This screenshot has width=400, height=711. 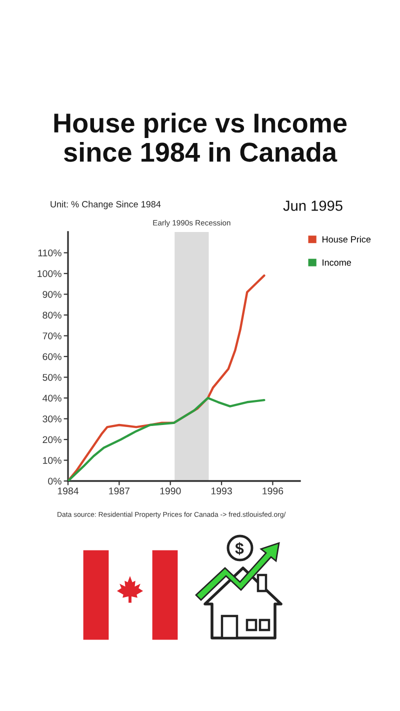 I want to click on y-tick-label: 90%, so click(x=52, y=294).